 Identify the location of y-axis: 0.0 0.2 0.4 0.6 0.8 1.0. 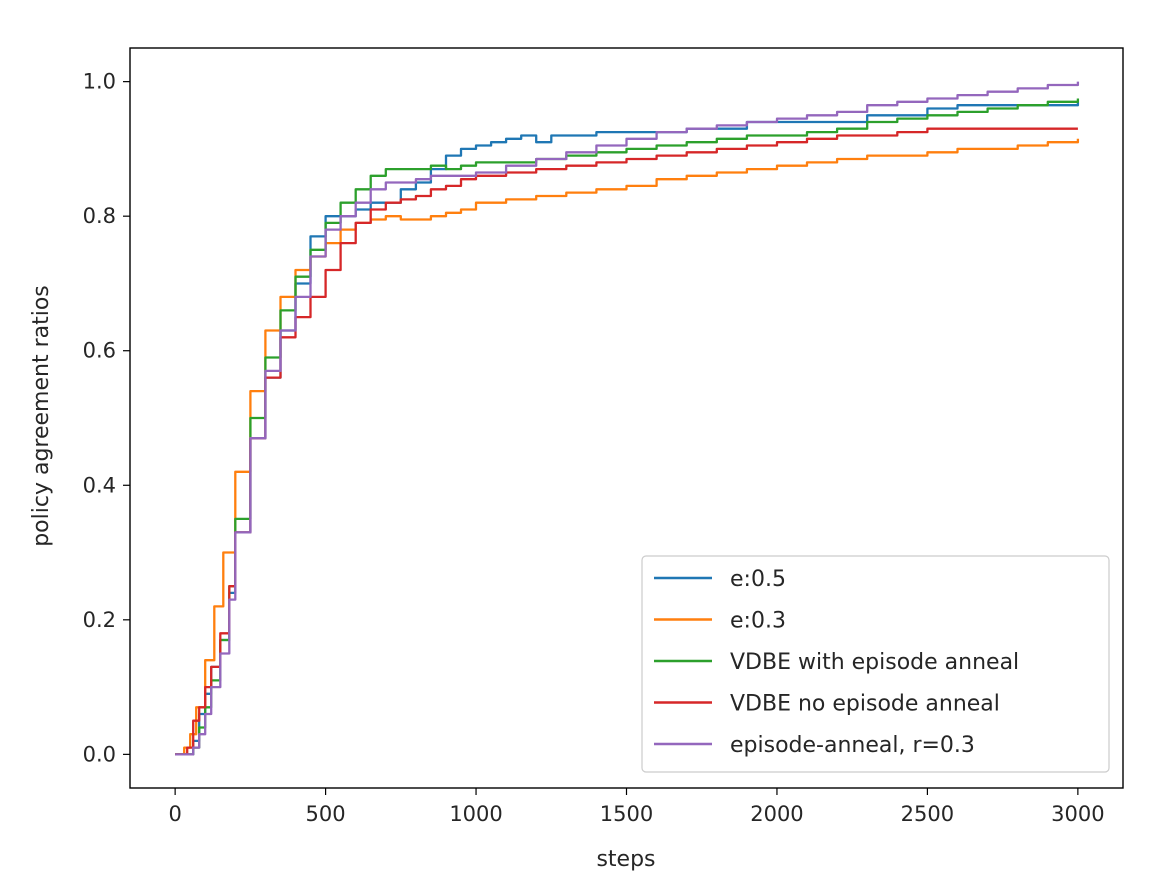
(106, 418).